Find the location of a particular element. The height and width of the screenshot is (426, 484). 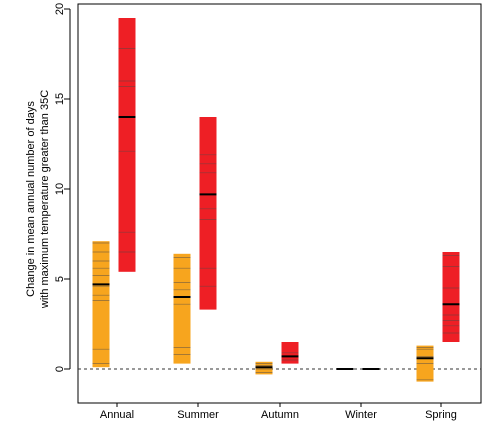

y-tick-label: 10 is located at coordinates (60, 189).